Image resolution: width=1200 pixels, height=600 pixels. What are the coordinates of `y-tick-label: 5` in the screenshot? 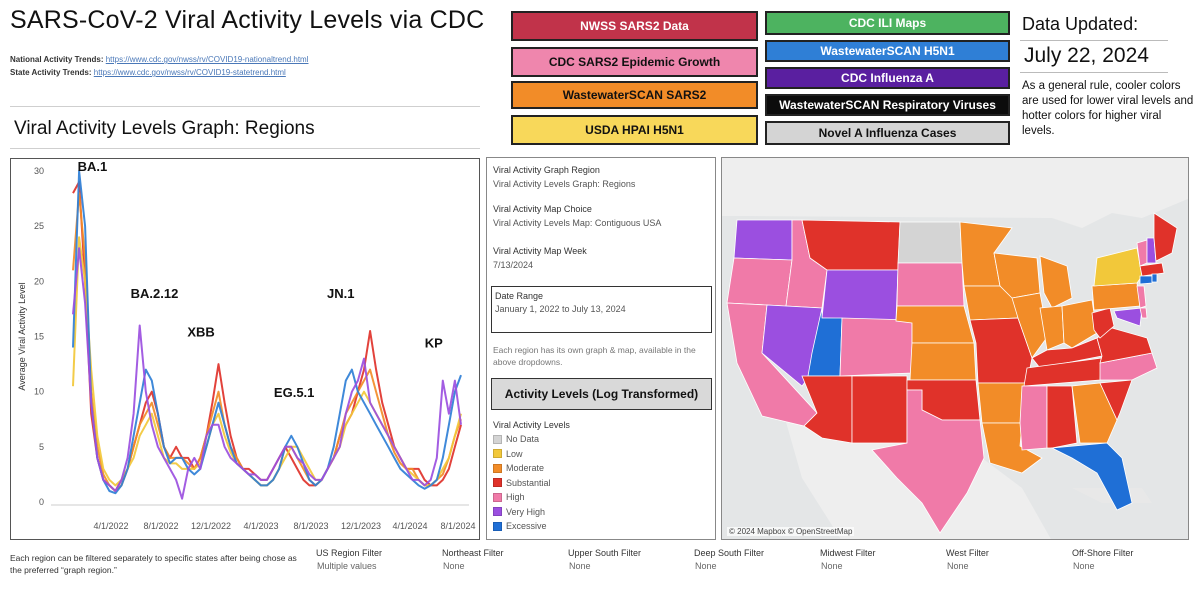 It's located at (41, 447).